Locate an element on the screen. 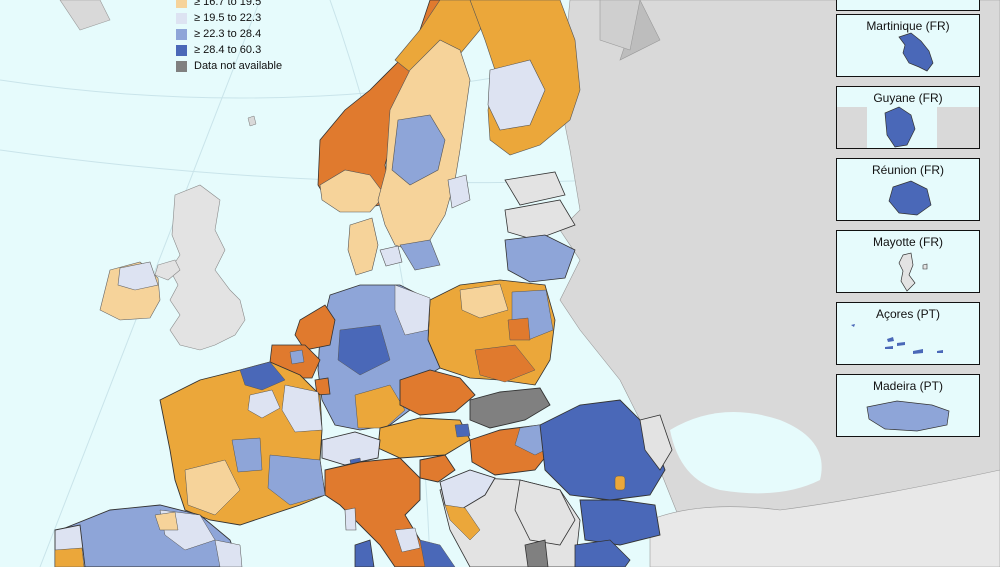  ireland-north-region is located at coordinates (138, 276).